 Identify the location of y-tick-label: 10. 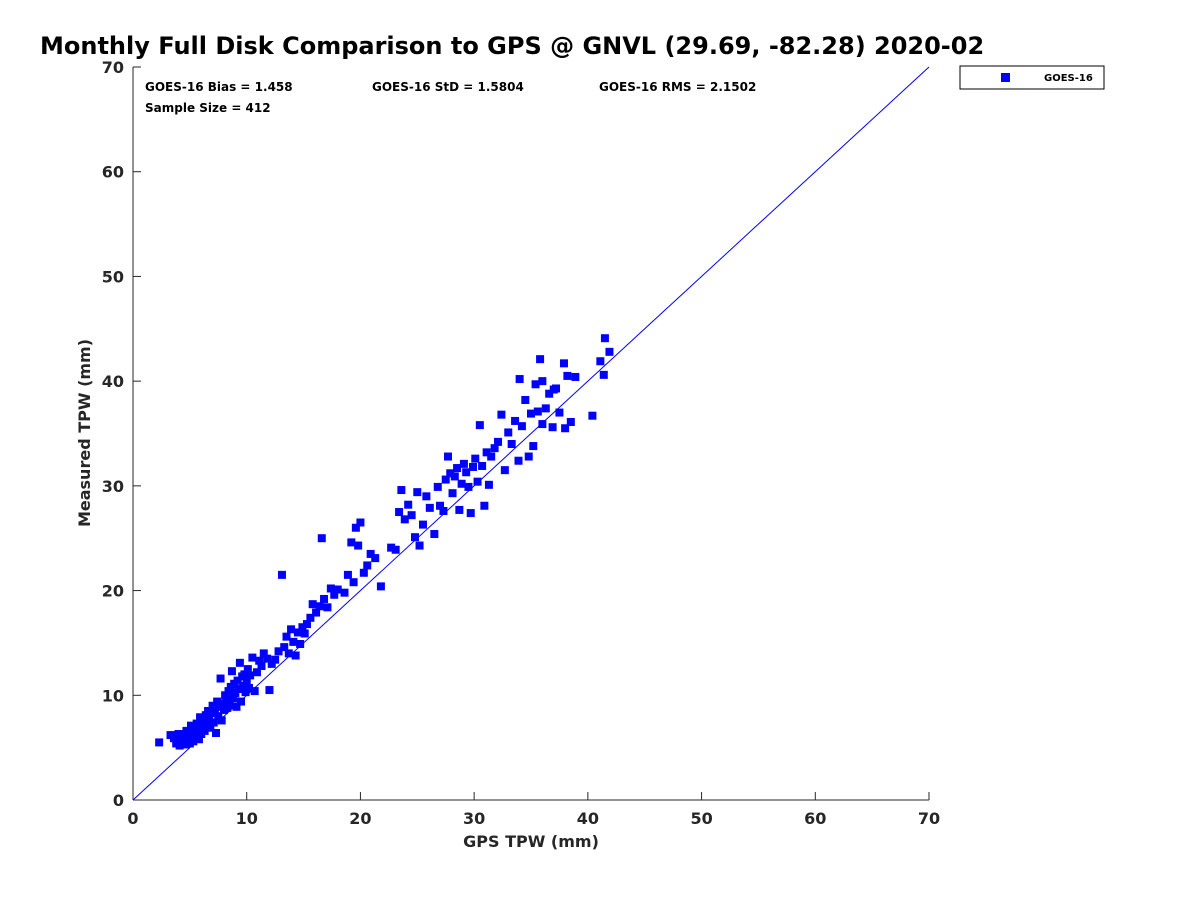
(113, 695).